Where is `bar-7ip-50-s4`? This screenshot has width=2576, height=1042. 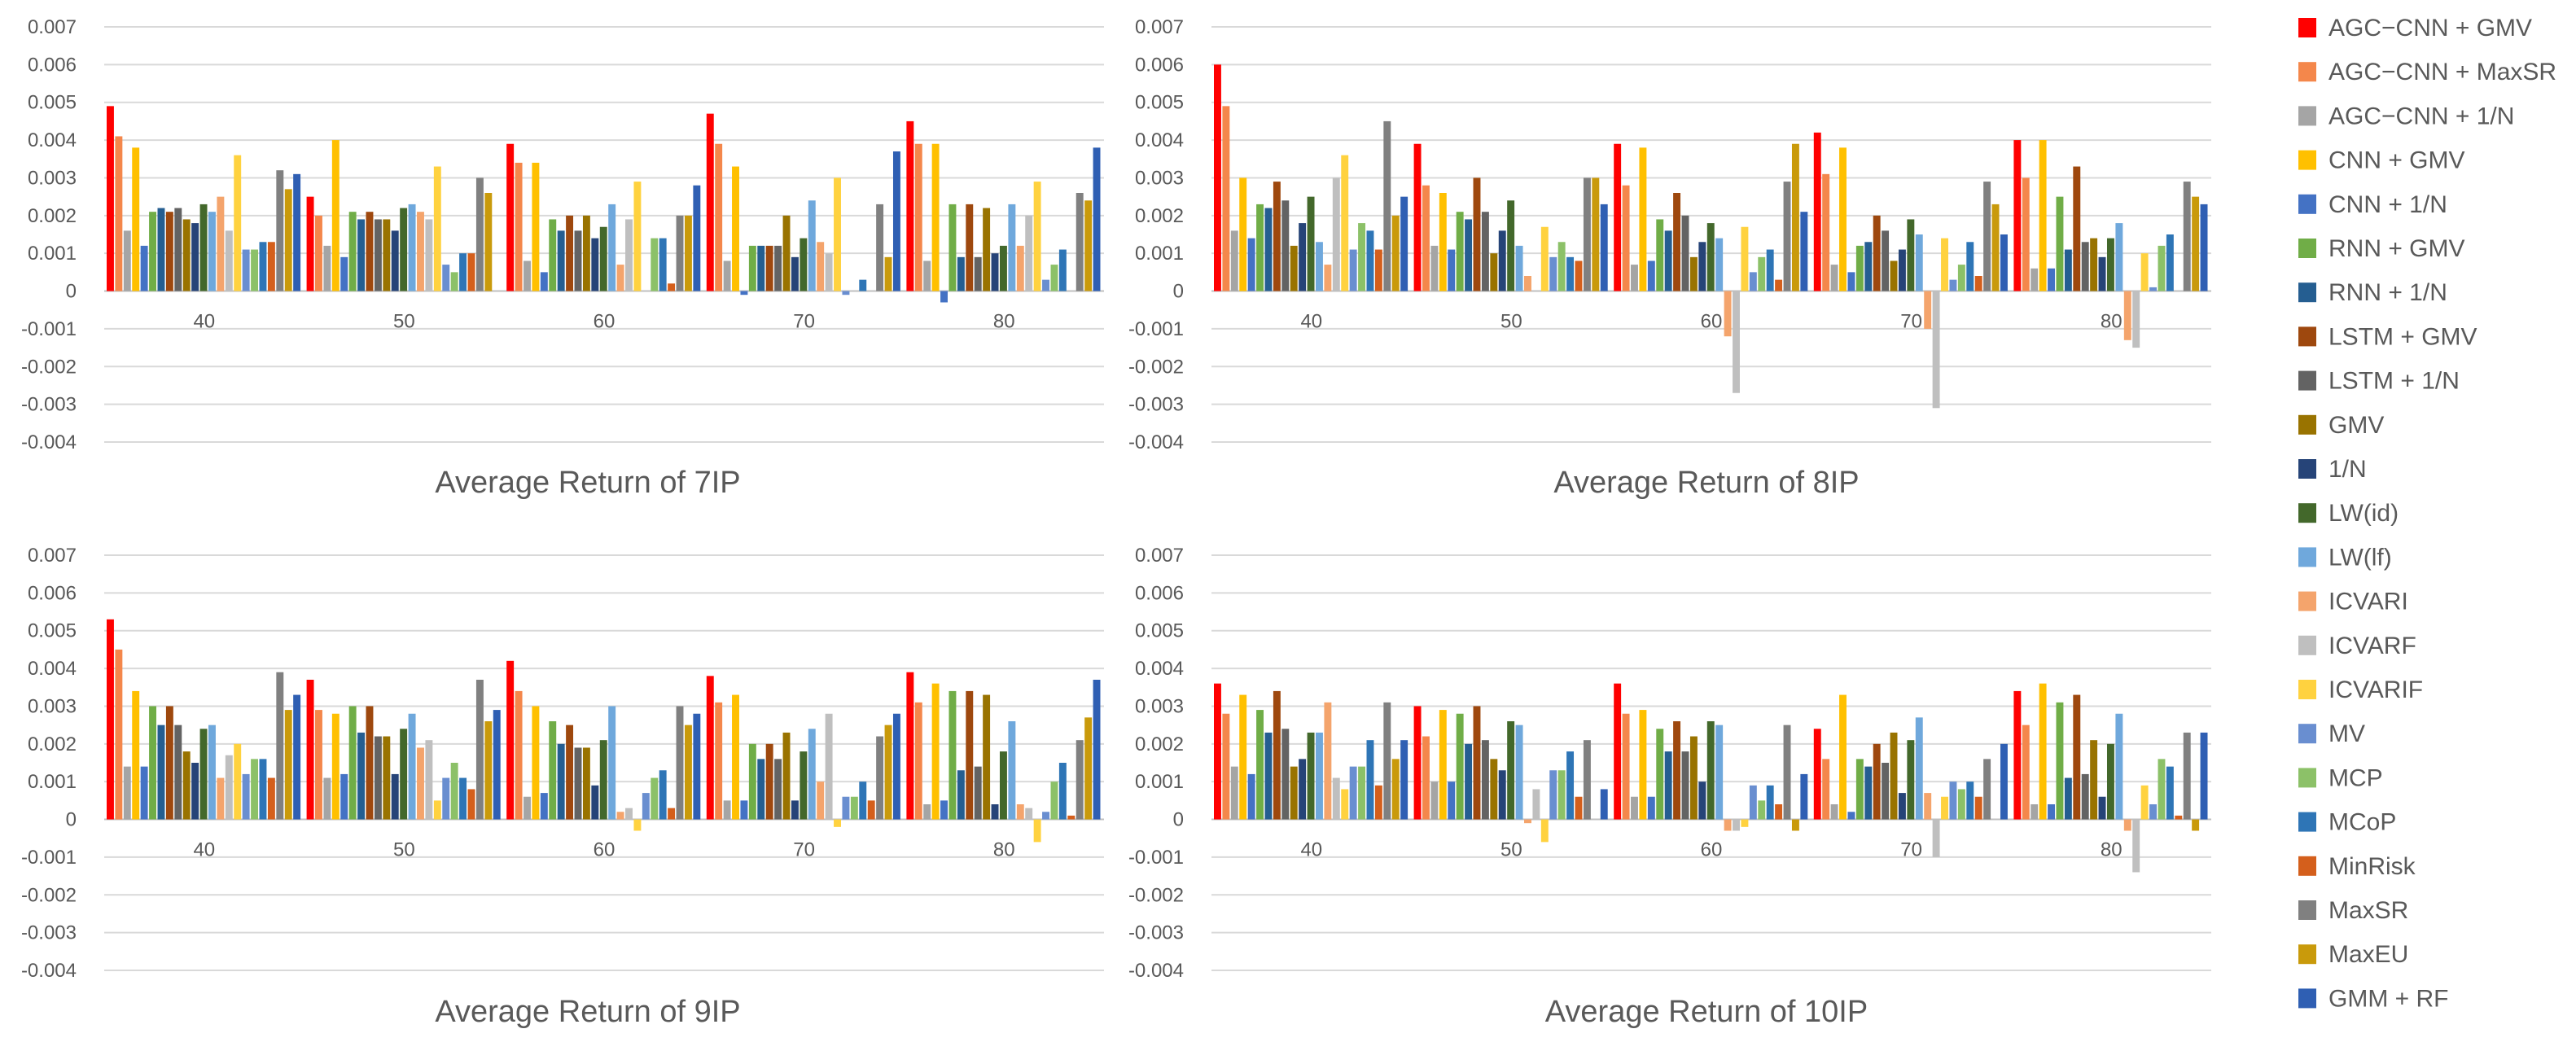
bar-7ip-50-s4 is located at coordinates (344, 273).